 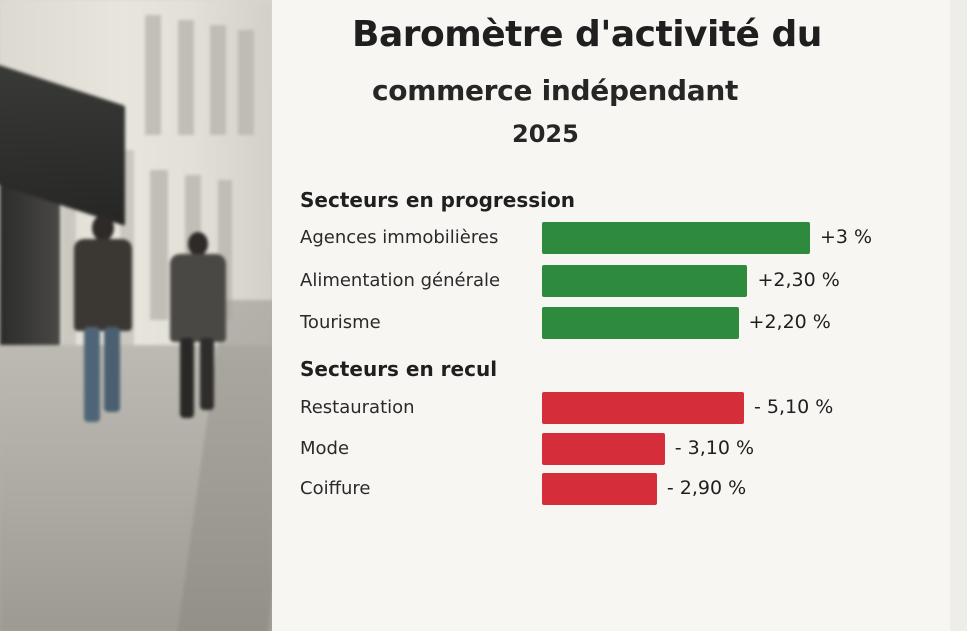 I want to click on chart-year: 2025, so click(x=545, y=134).